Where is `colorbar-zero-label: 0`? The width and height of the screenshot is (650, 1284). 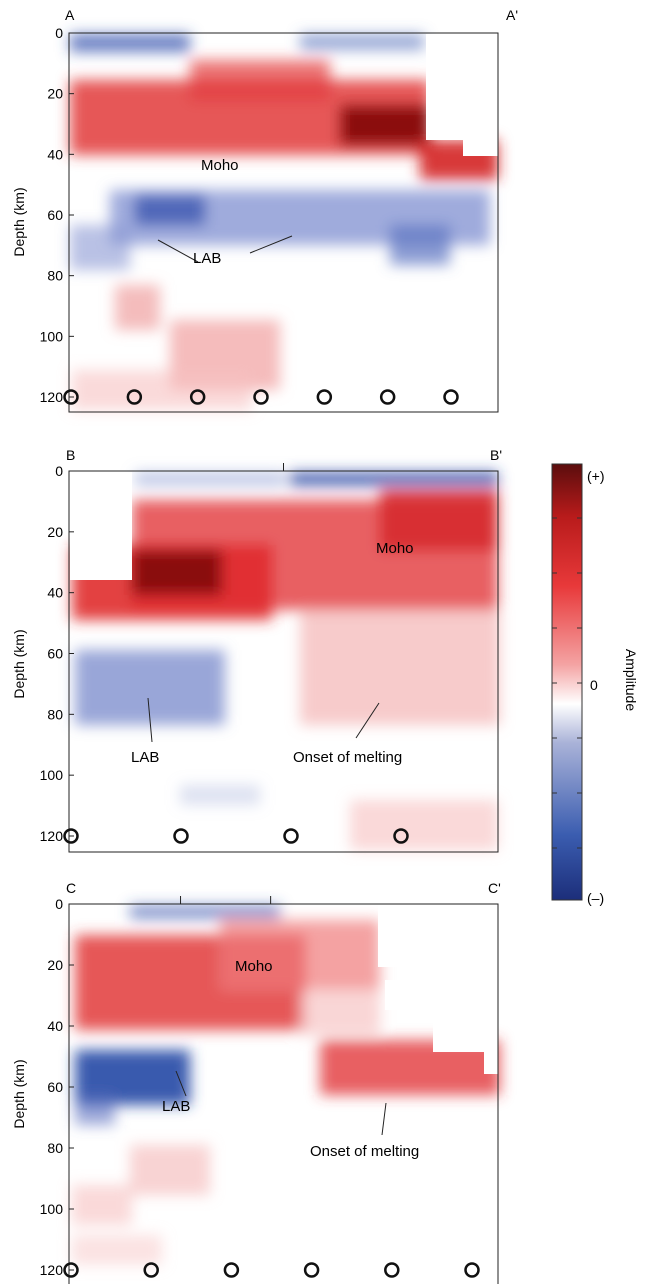
colorbar-zero-label: 0 is located at coordinates (594, 685).